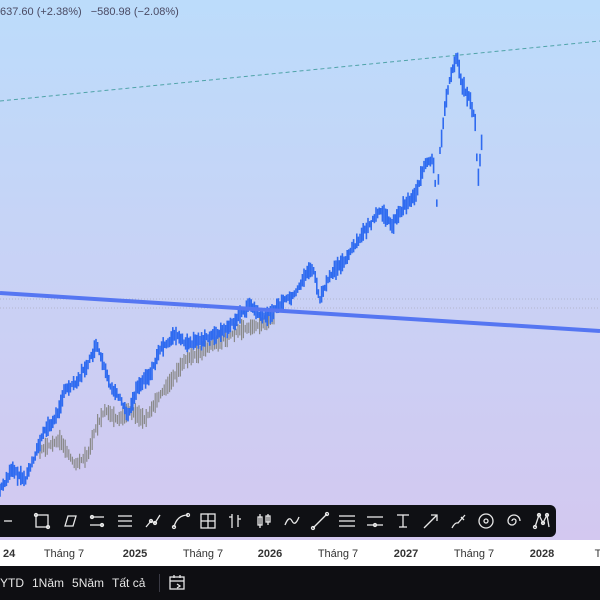  I want to click on horizontal-lines-icon, so click(347, 521).